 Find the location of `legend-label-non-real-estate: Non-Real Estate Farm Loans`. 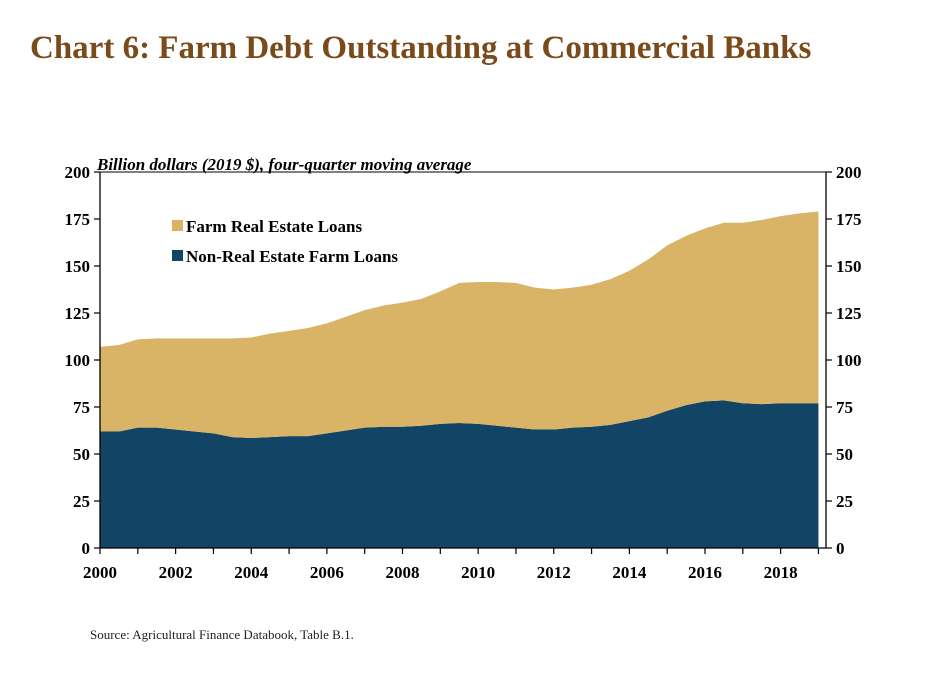

legend-label-non-real-estate: Non-Real Estate Farm Loans is located at coordinates (292, 256).